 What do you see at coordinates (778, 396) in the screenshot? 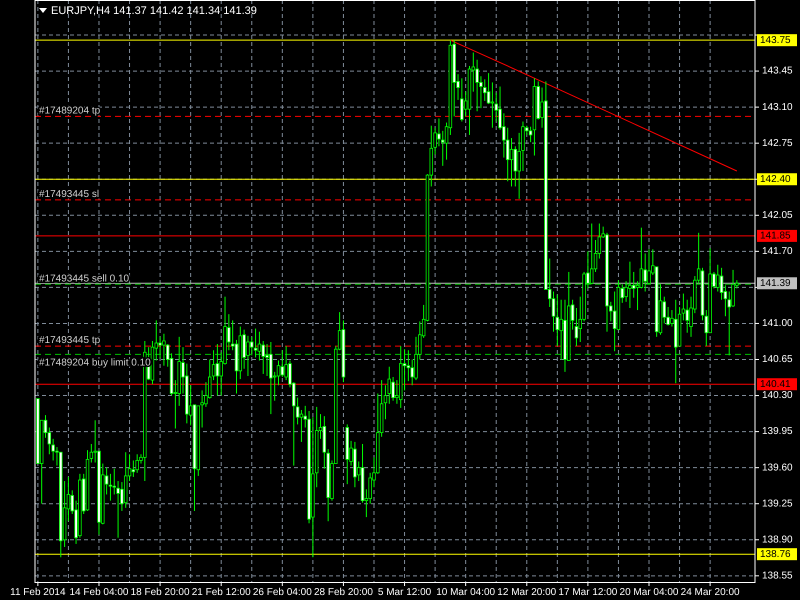
I see `y-tick-label: 140.30` at bounding box center [778, 396].